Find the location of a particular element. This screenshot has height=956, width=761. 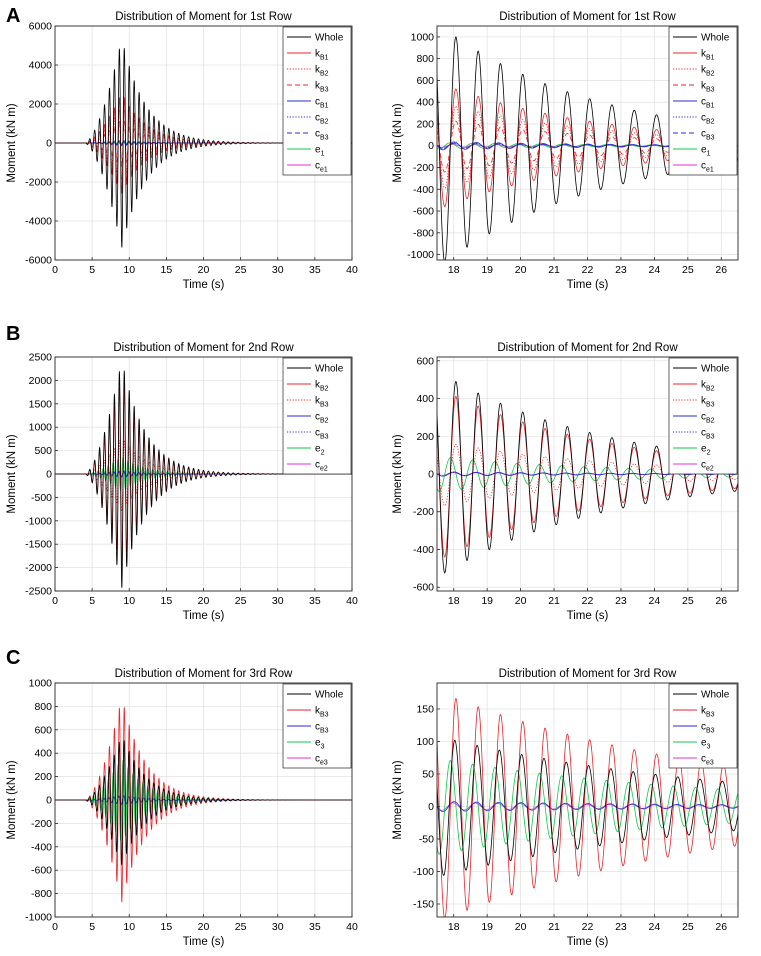

y-tick-label: -1500 is located at coordinates (38, 545).